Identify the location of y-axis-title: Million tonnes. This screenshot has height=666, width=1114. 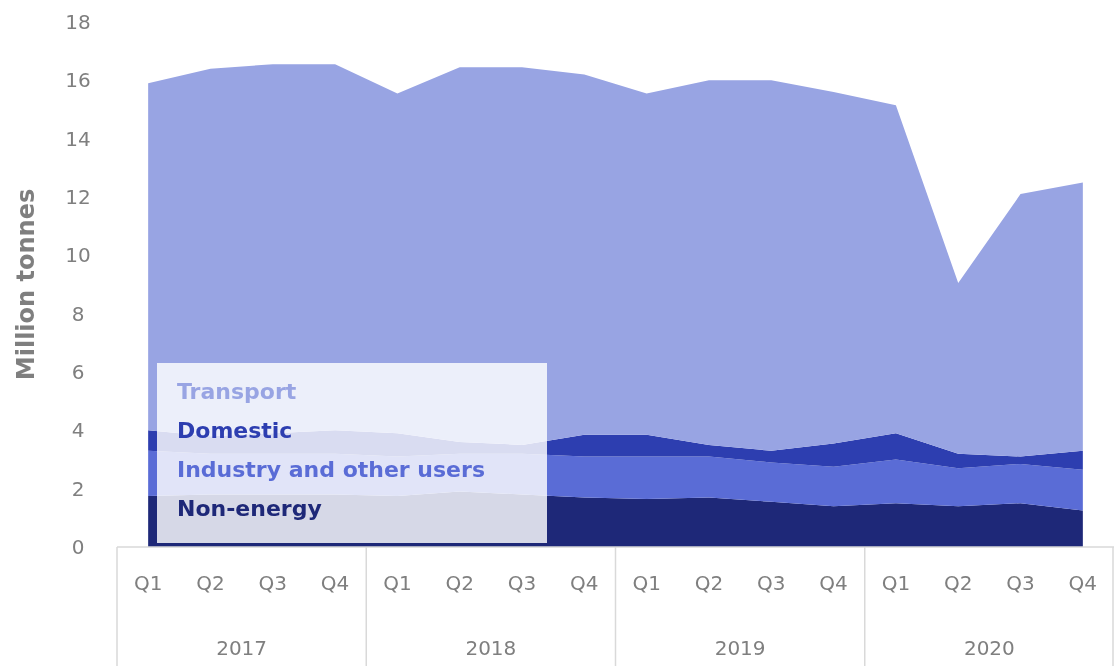
(26, 284).